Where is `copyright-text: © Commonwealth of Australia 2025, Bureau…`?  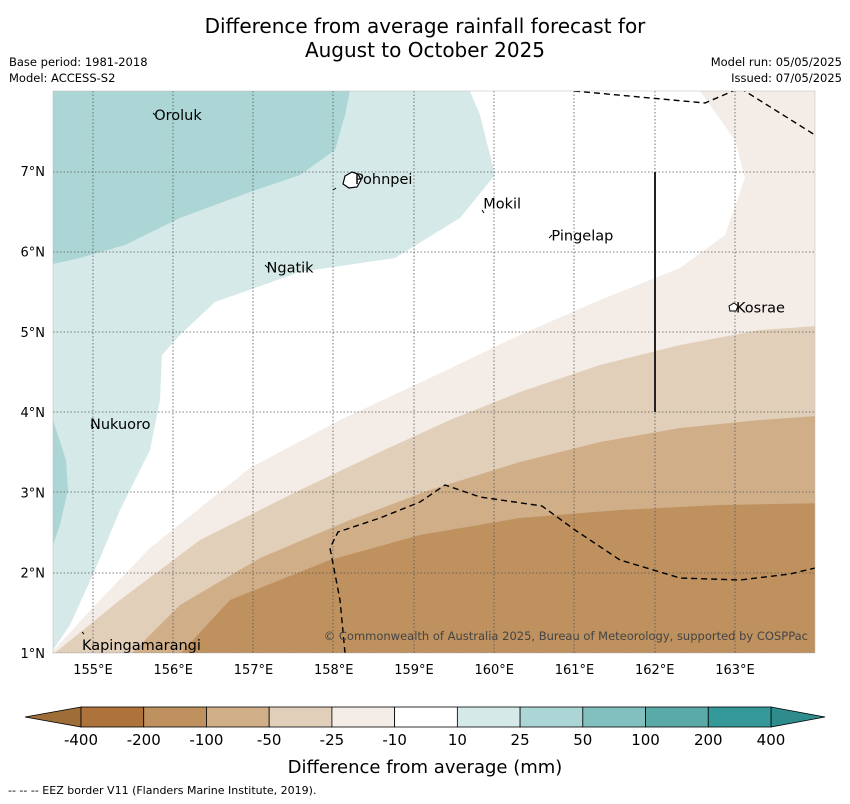
copyright-text: © Commonwealth of Australia 2025, Bureau… is located at coordinates (566, 636).